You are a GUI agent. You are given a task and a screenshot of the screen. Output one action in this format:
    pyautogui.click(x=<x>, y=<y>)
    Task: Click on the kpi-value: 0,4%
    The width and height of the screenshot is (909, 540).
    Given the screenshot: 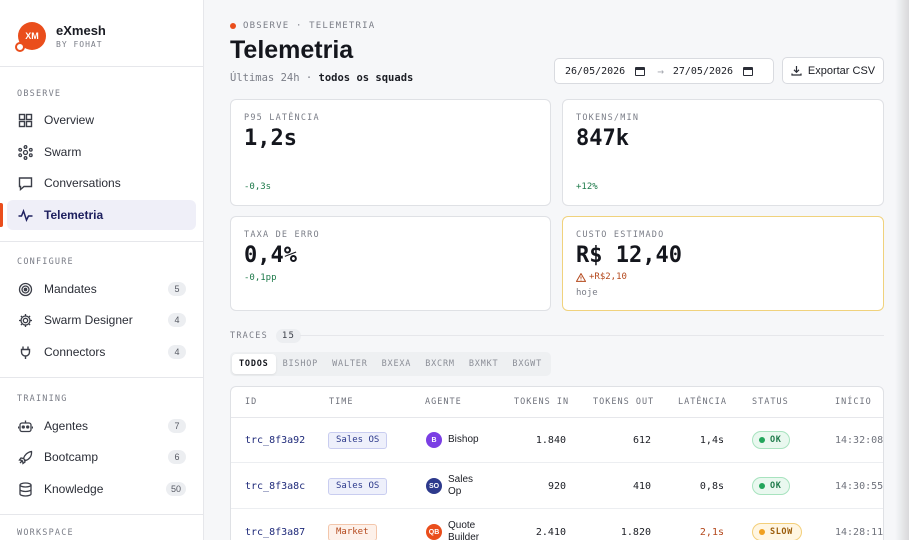 What is the action you would take?
    pyautogui.click(x=270, y=255)
    